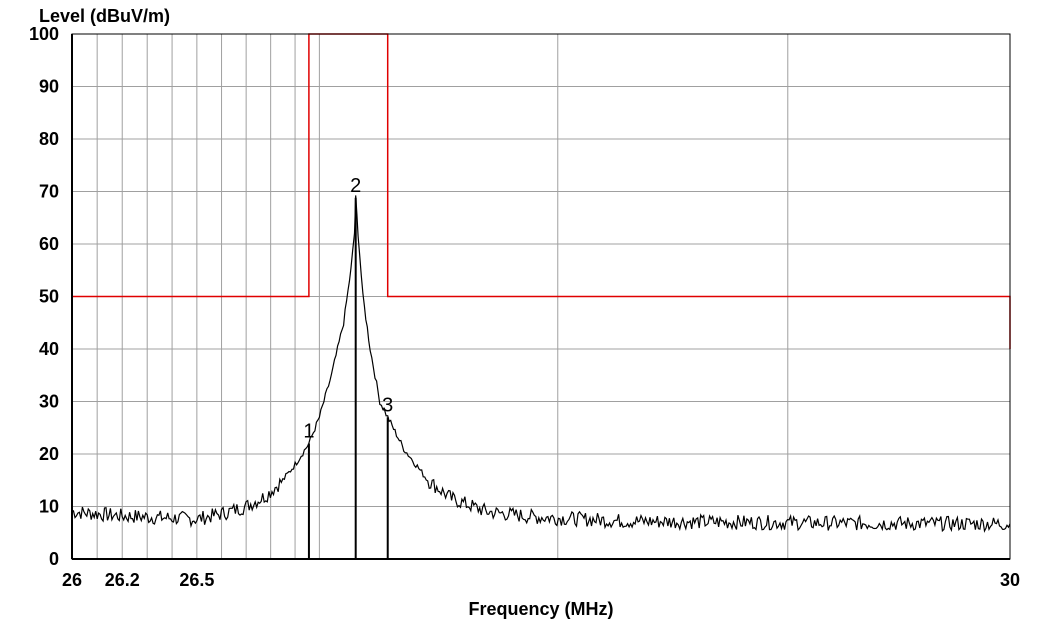 Image resolution: width=1037 pixels, height=625 pixels. I want to click on y-tick-label: 90, so click(49, 87).